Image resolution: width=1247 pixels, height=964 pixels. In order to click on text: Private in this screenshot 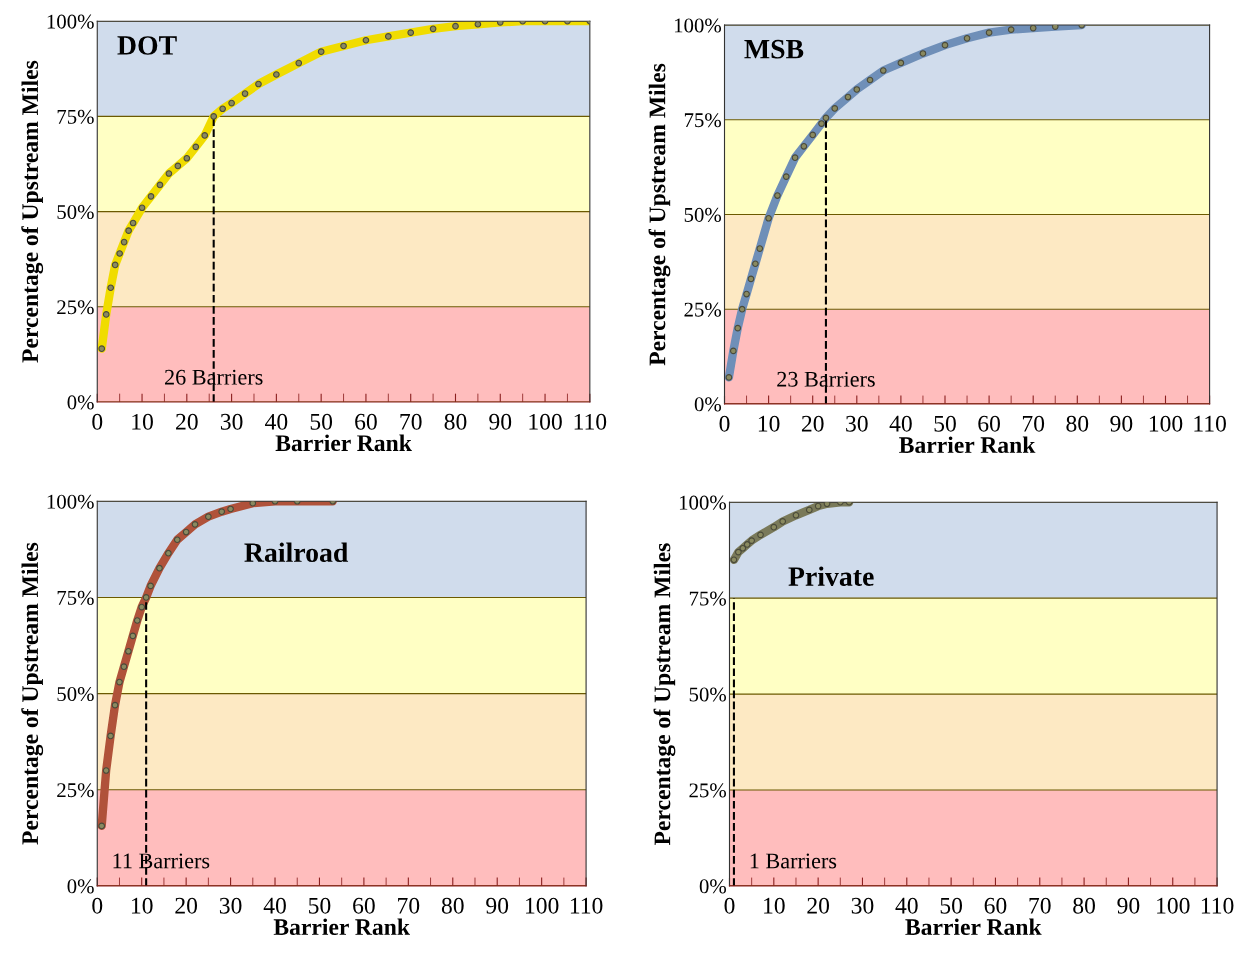, I will do `click(831, 576)`.